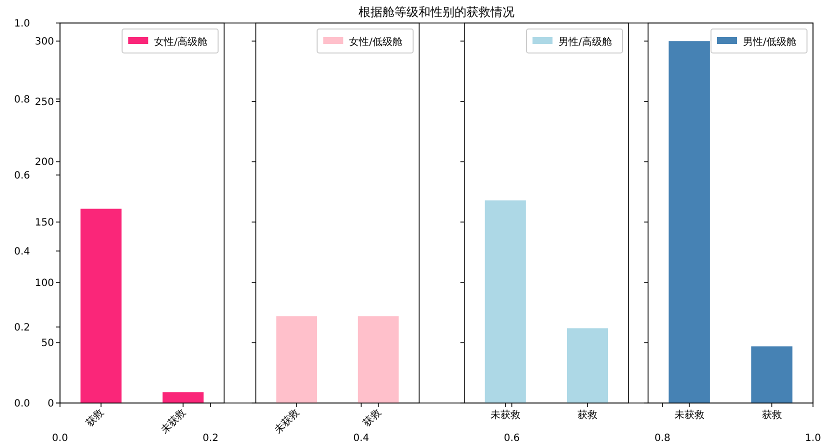  I want to click on y-tick-label: 300, so click(44, 42).